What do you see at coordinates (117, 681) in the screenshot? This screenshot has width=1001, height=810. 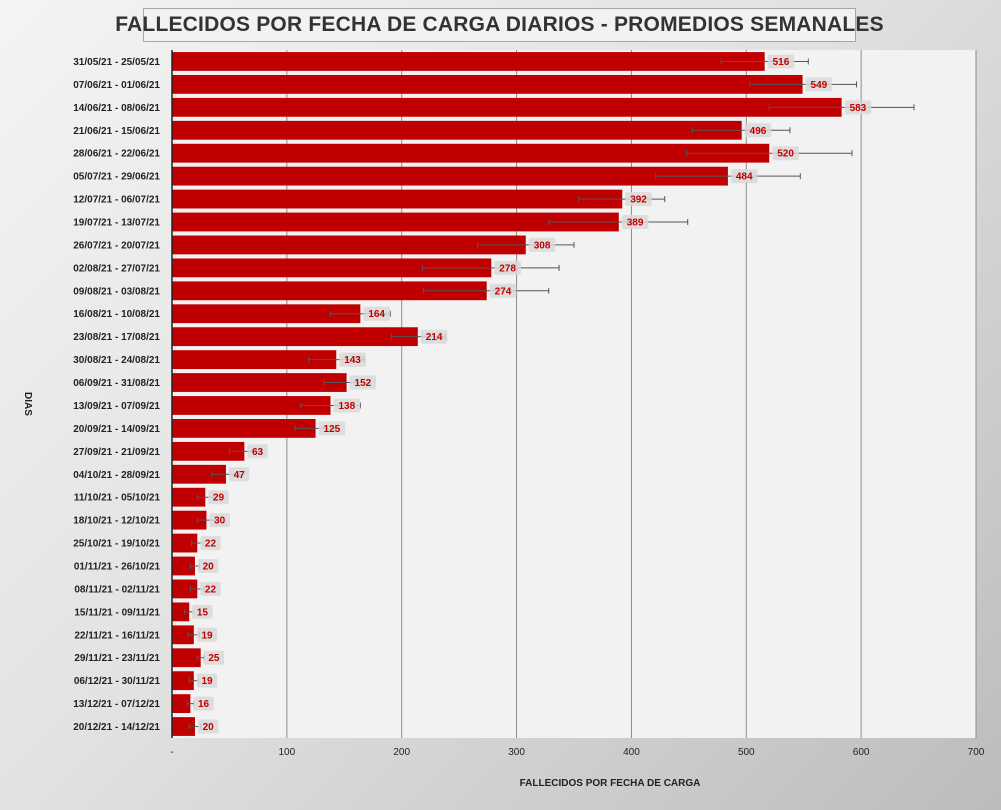 I see `y-tick-label: 06/12/21 - 30/11/21` at bounding box center [117, 681].